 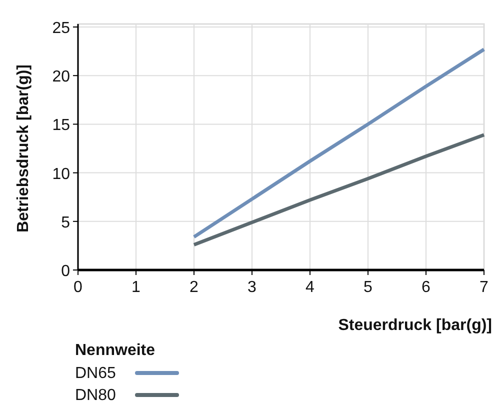 I want to click on x-tick-label: 3, so click(x=252, y=287).